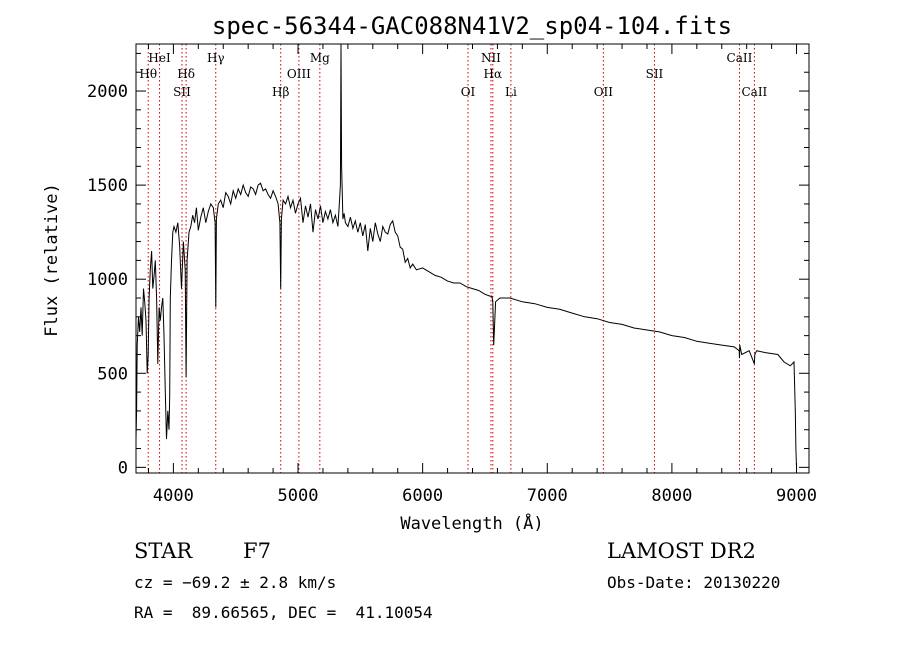 This screenshot has width=900, height=649. I want to click on line-label-11: Li, so click(511, 92).